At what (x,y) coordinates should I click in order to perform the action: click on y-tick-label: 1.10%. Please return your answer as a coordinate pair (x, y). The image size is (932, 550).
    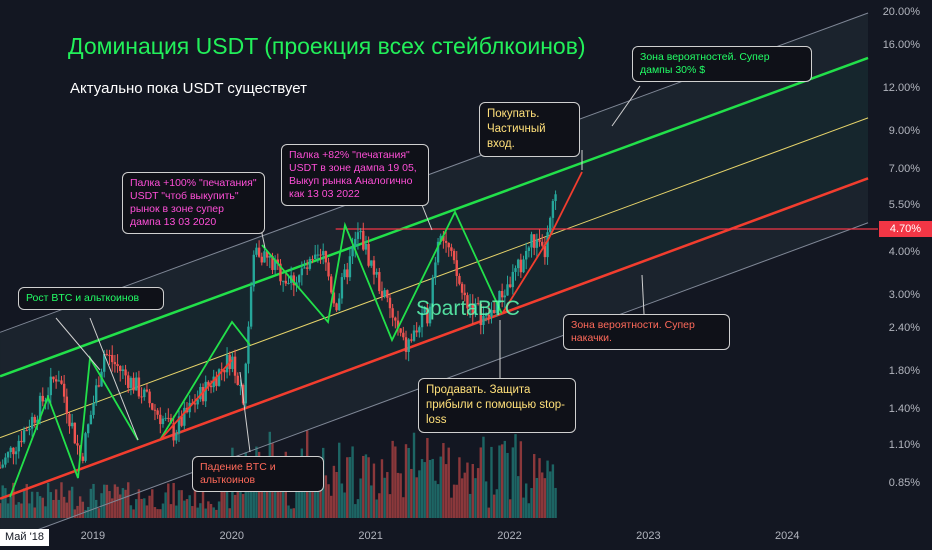
    Looking at the image, I should click on (904, 444).